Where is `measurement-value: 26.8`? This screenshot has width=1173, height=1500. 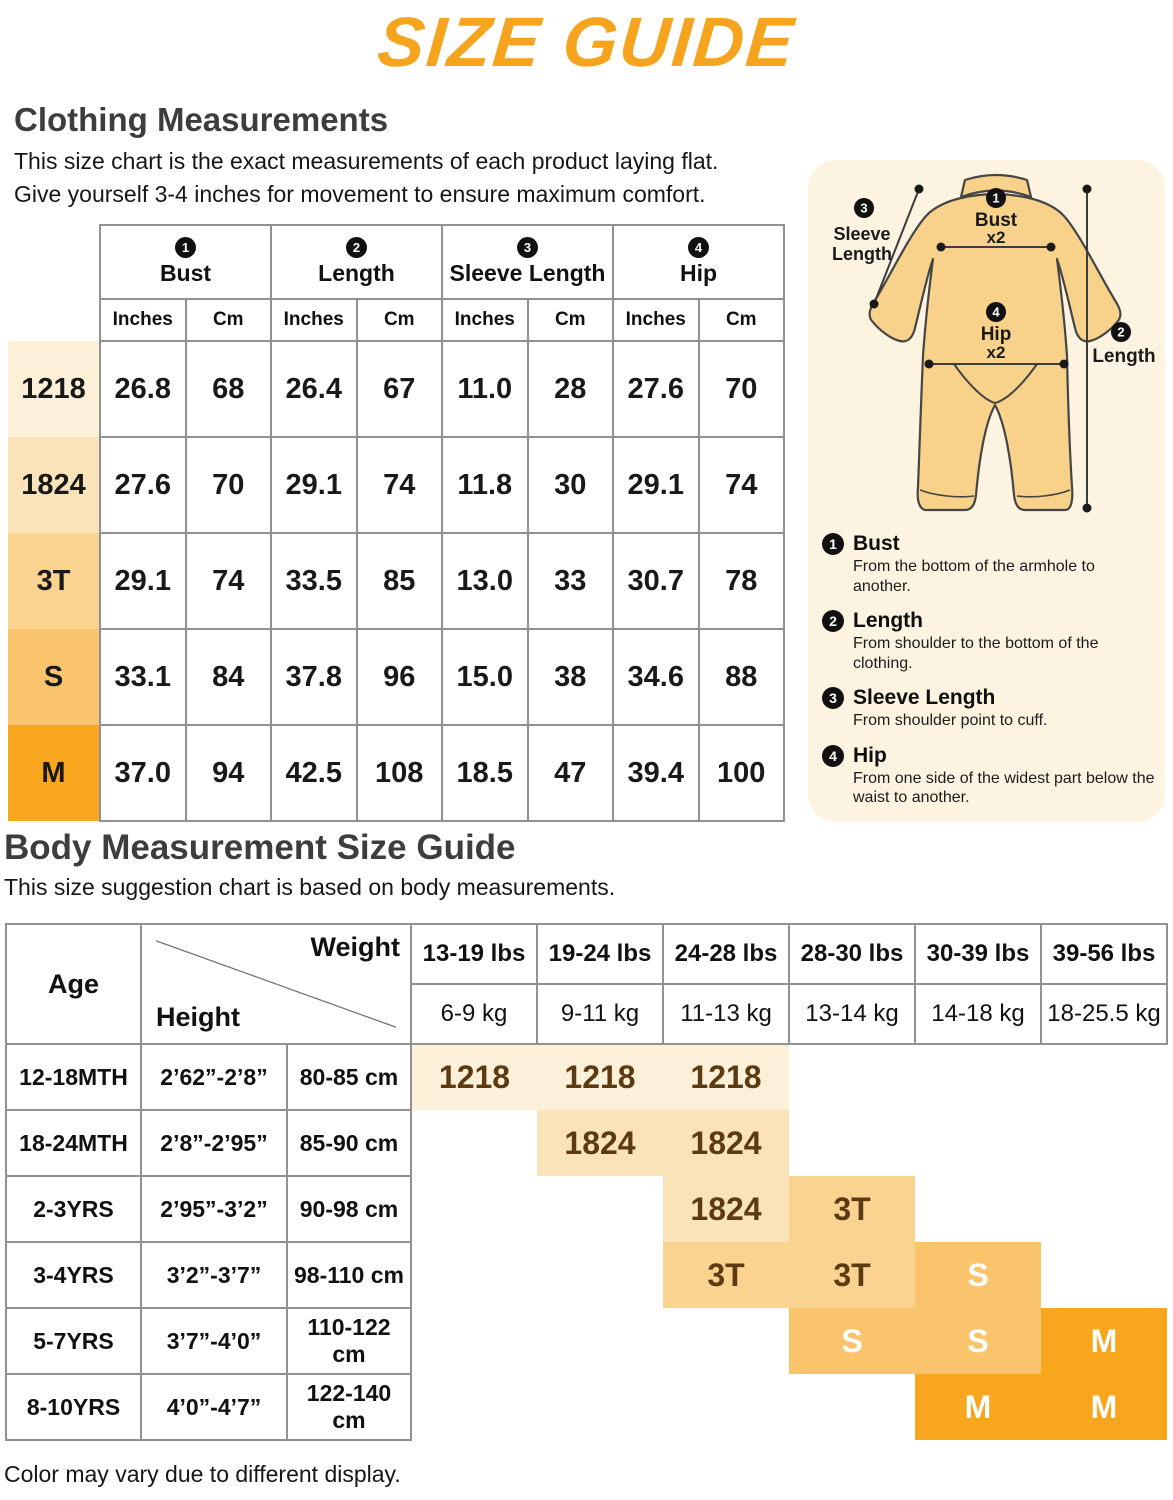
measurement-value: 26.8 is located at coordinates (143, 389).